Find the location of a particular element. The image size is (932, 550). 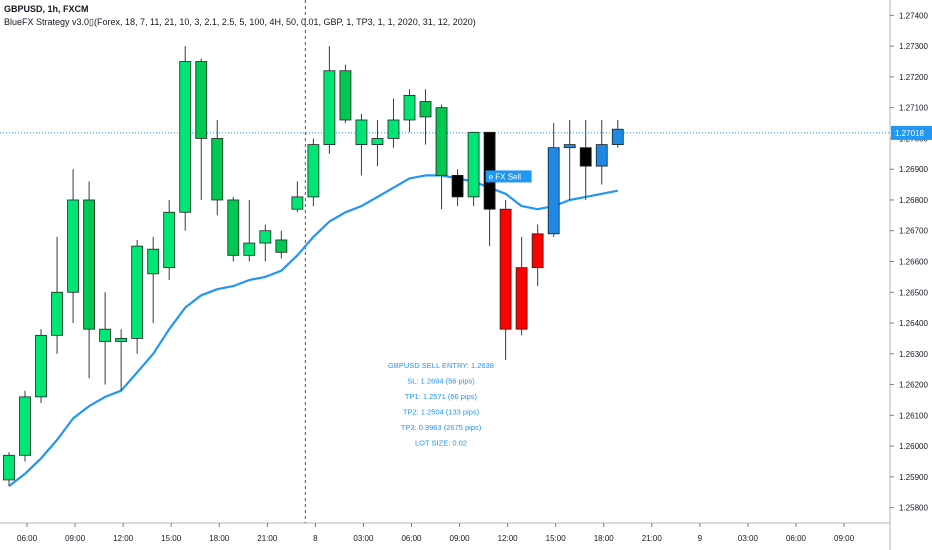

y-tick-label: 1.27200 is located at coordinates (913, 77).